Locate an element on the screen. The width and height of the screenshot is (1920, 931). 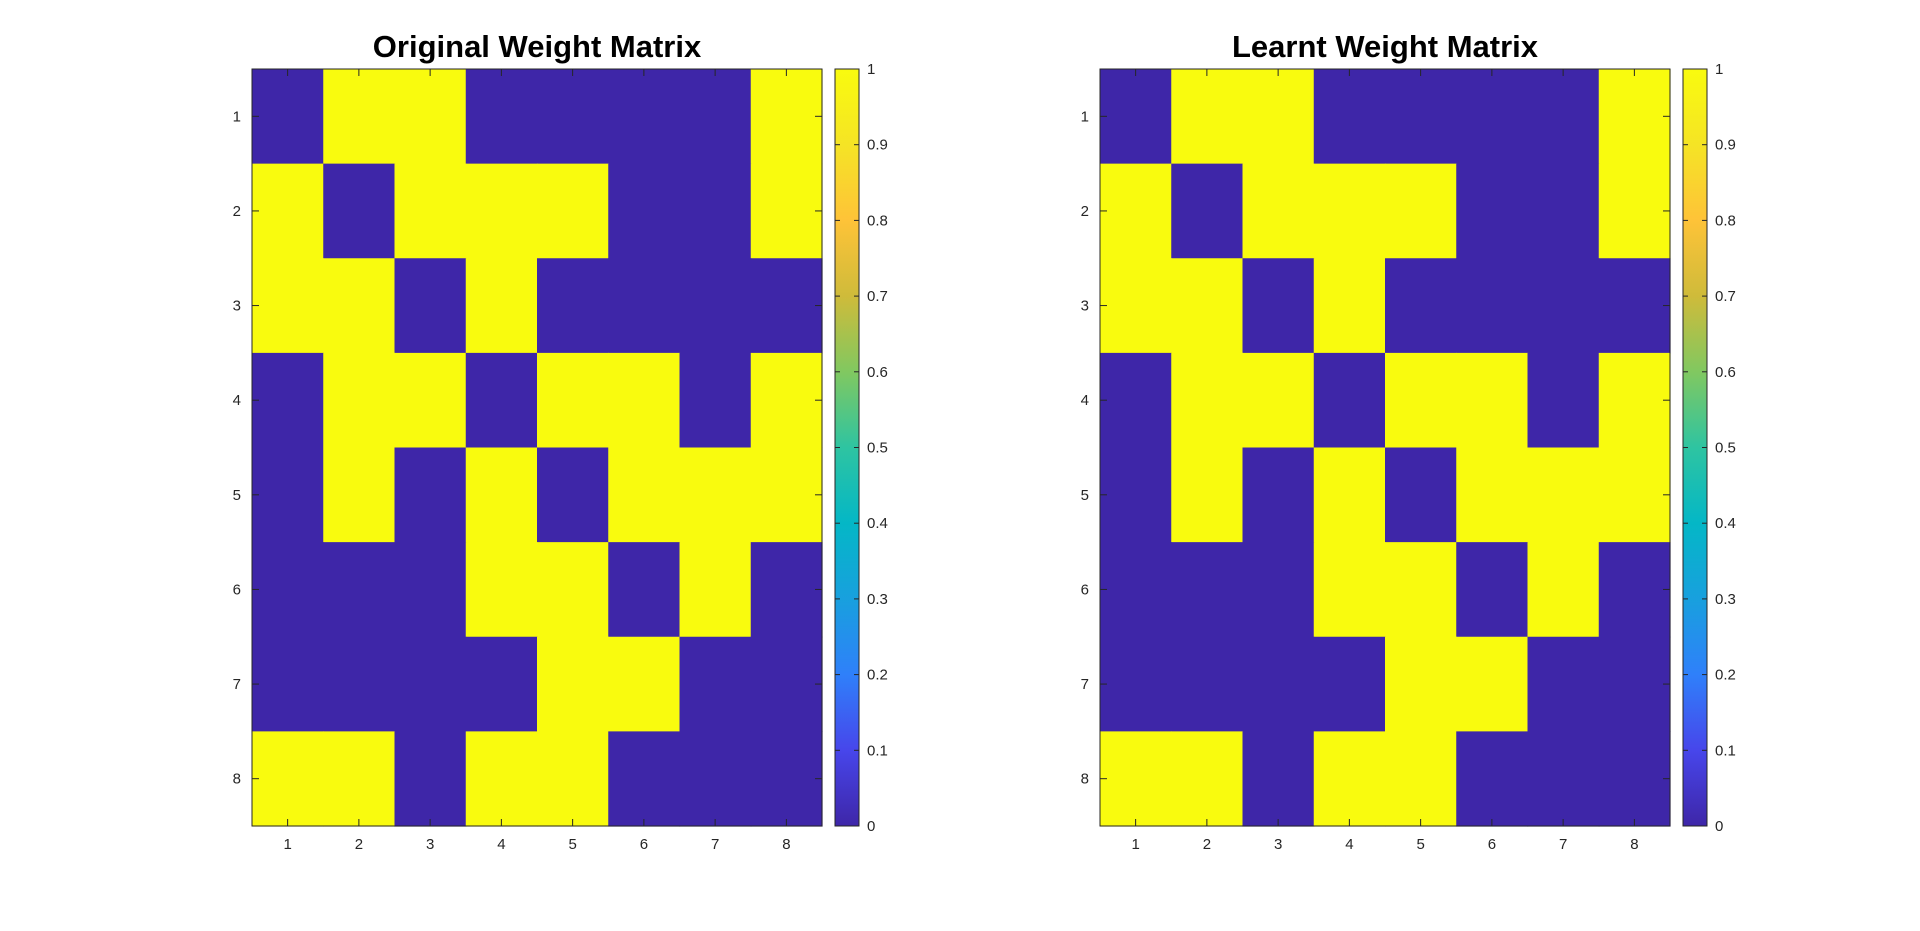
x-tick-label: 1 is located at coordinates (287, 844).